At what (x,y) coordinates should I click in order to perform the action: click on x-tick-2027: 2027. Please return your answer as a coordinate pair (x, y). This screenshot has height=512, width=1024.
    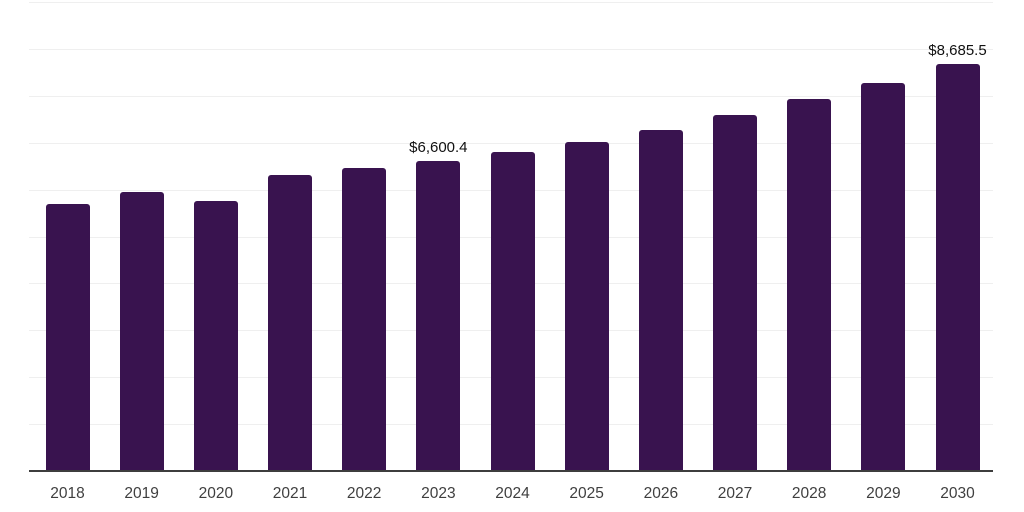
    Looking at the image, I should click on (735, 493).